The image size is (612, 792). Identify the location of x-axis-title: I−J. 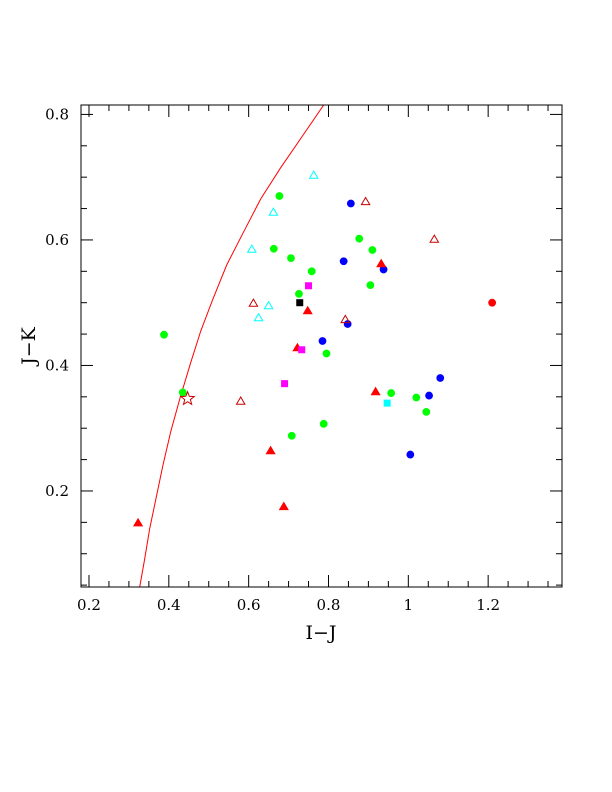
(320, 633).